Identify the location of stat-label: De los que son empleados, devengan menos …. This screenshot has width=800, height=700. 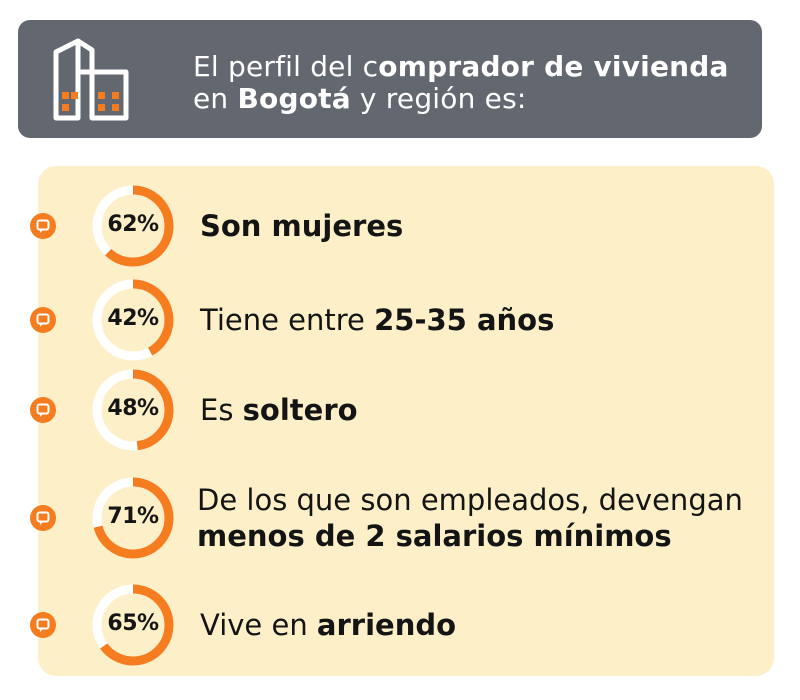
(470, 518).